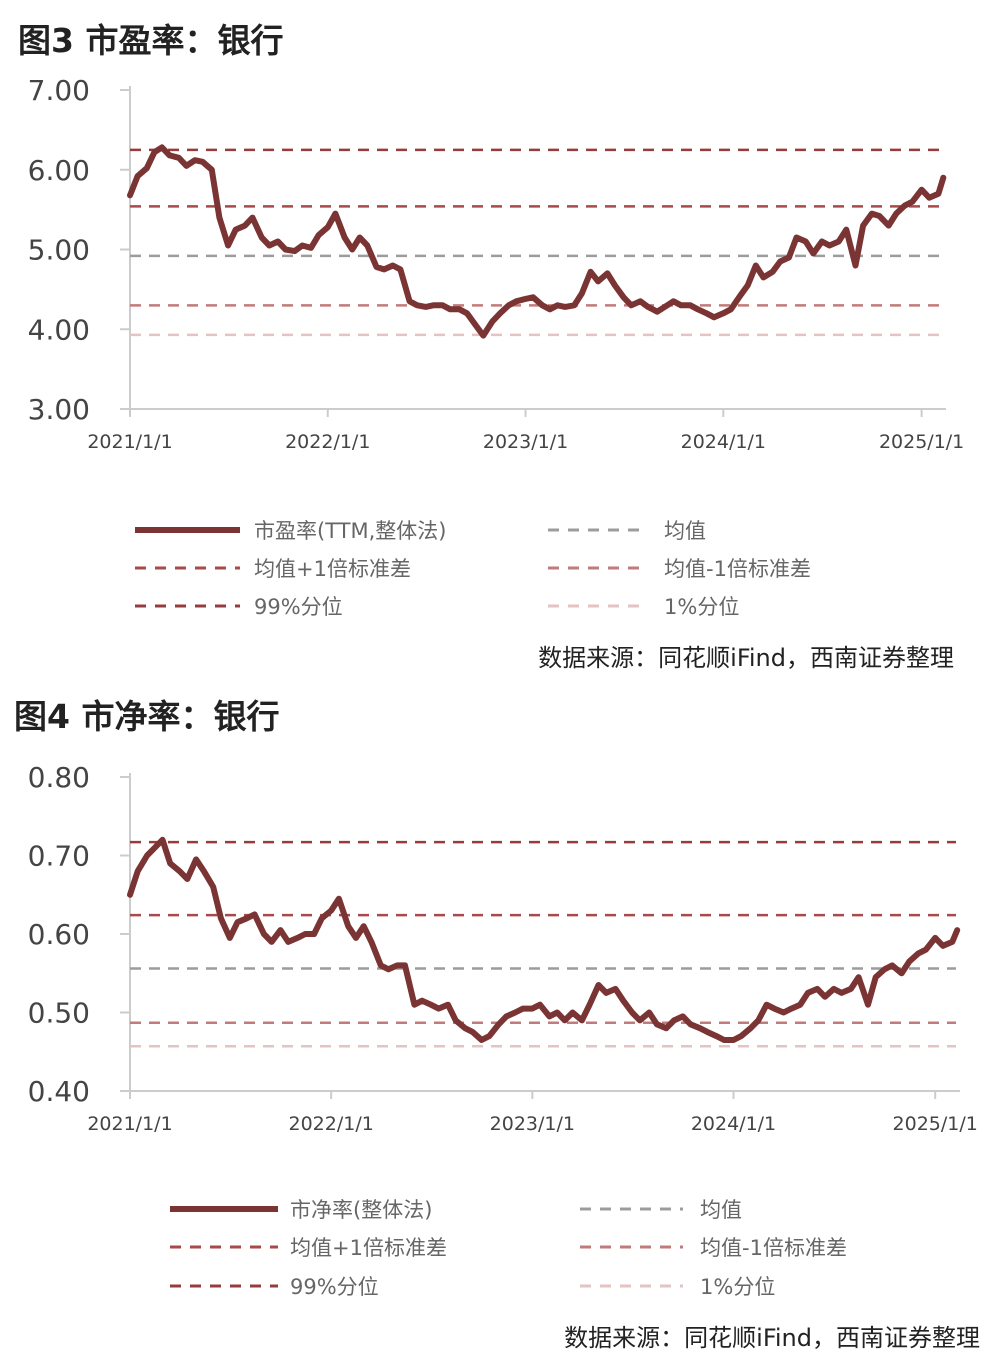 Image resolution: width=1000 pixels, height=1368 pixels. Describe the element at coordinates (147, 716) in the screenshot. I see `figure4-title: 图4 市净率：银行` at that location.